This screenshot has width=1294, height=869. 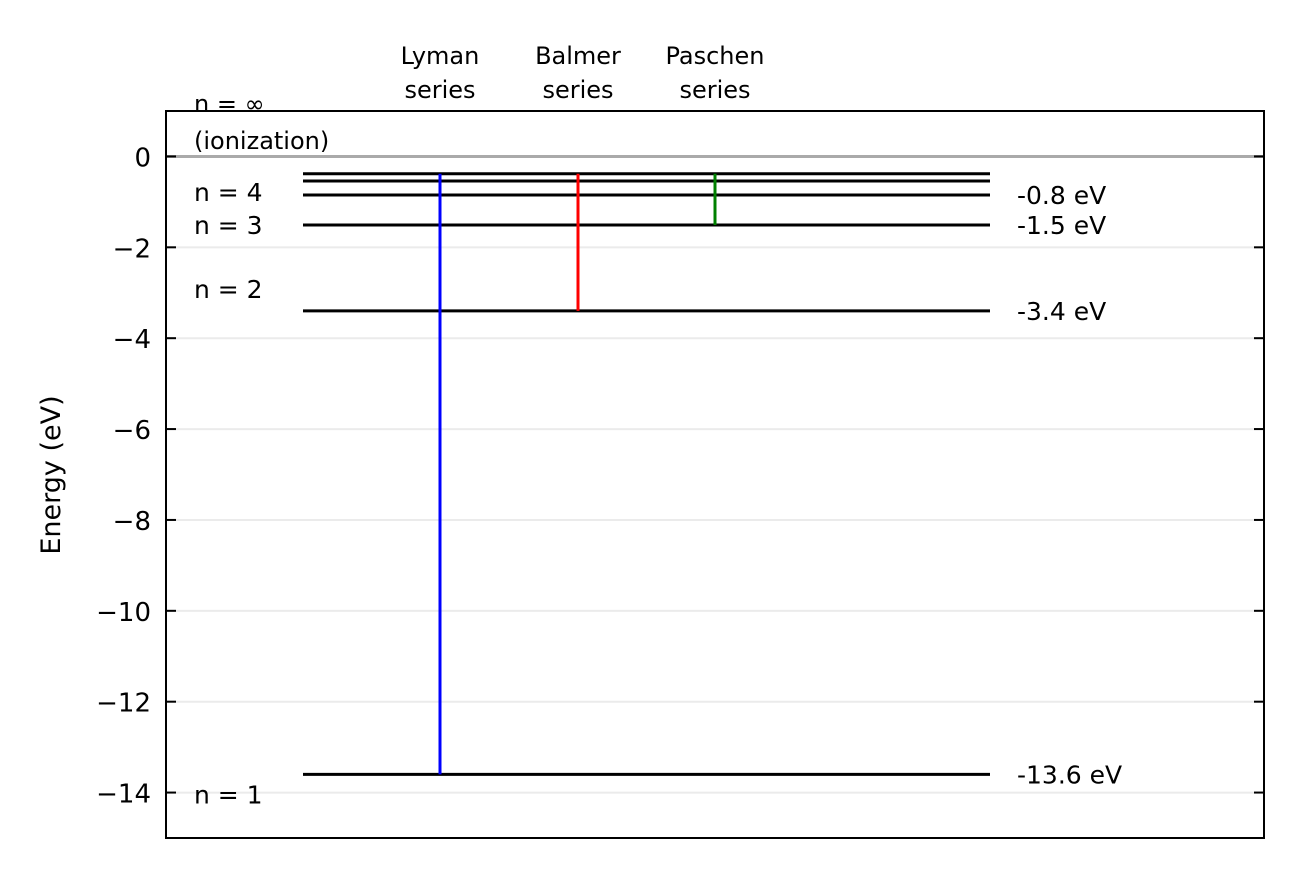 I want to click on level-label-n2: n = 2, so click(x=228, y=289).